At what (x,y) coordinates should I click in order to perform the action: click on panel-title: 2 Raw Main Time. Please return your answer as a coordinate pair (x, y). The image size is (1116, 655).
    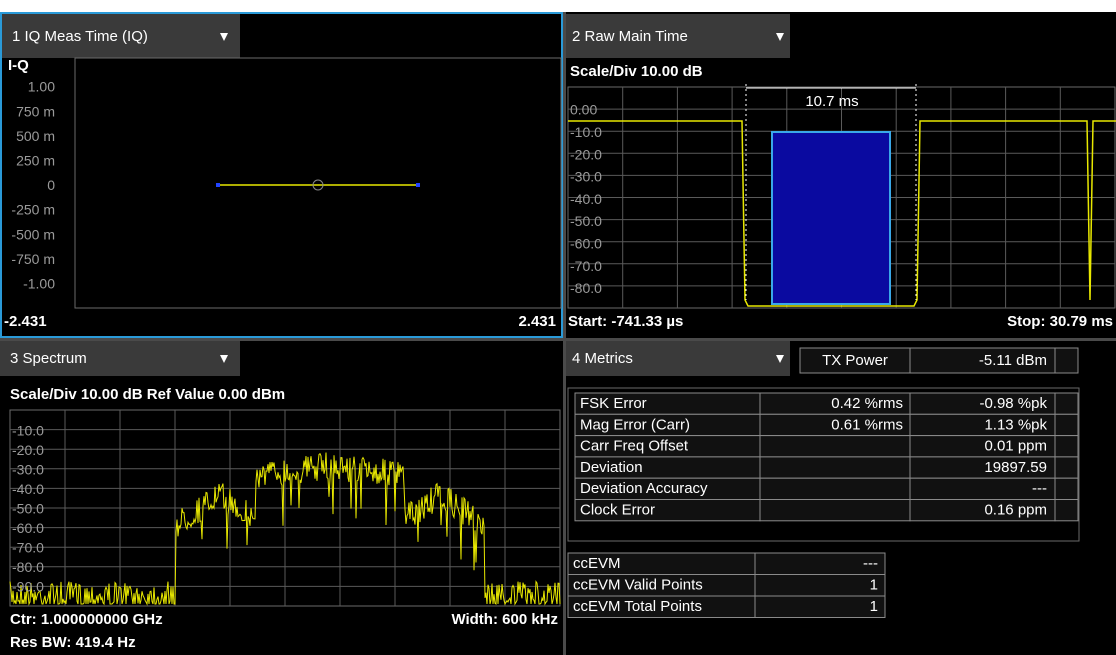
    Looking at the image, I should click on (630, 36).